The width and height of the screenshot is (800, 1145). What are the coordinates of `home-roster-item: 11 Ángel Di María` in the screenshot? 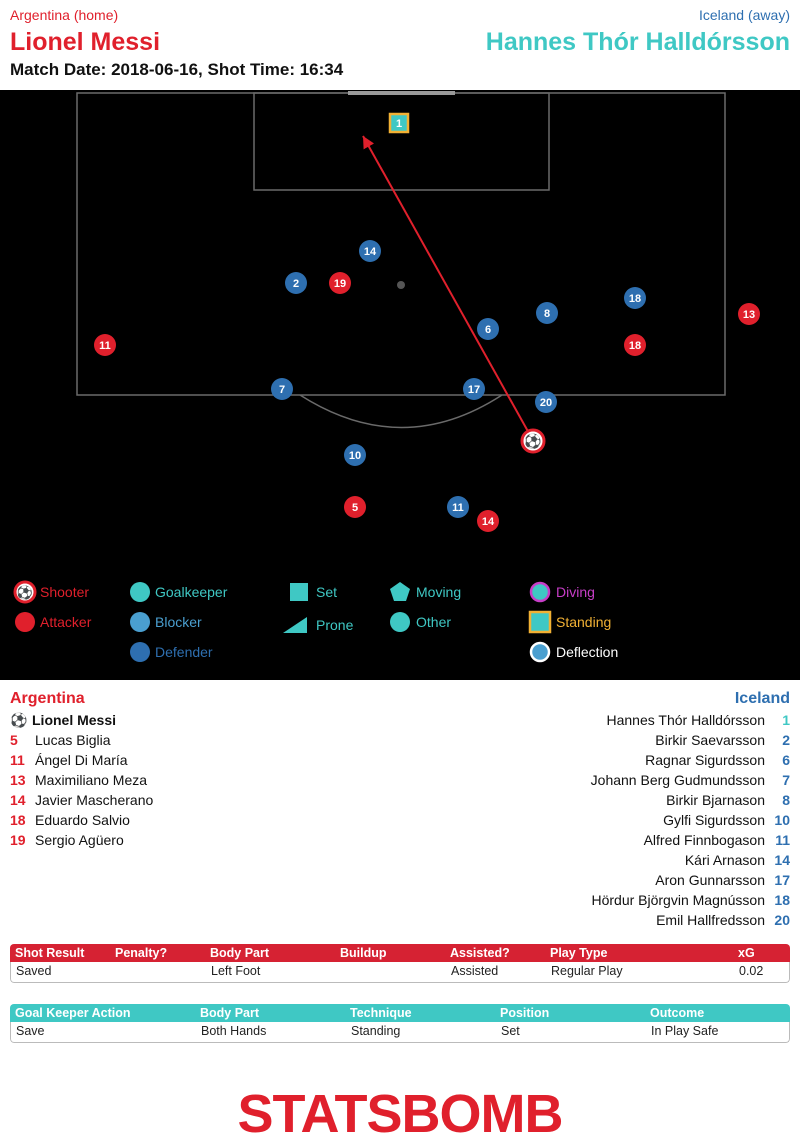 It's located at (81, 762).